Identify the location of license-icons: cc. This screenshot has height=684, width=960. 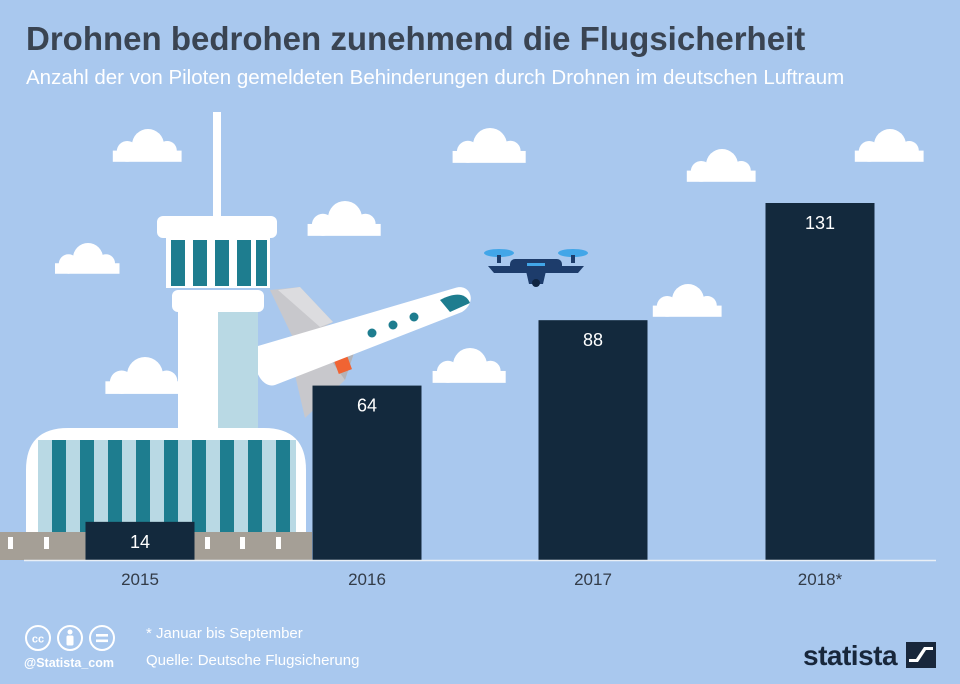
(74, 641).